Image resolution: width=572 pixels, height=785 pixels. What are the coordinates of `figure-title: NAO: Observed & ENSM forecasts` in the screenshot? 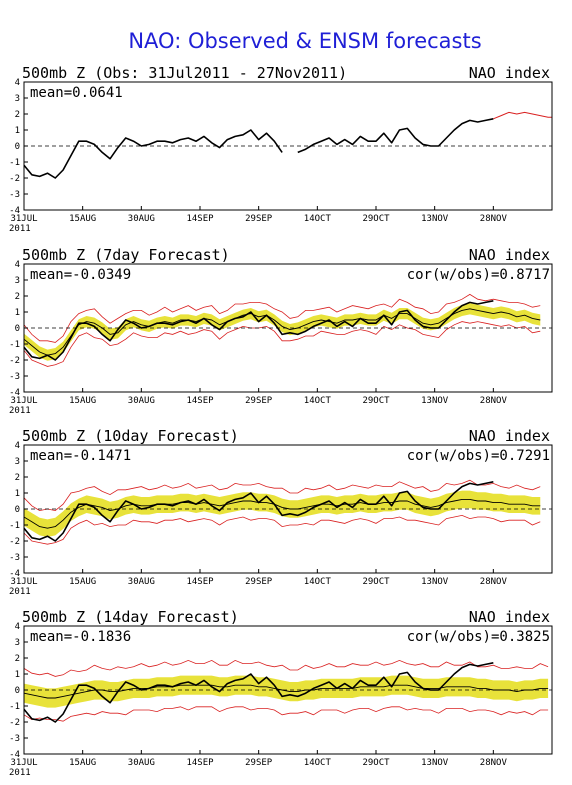 It's located at (304, 41).